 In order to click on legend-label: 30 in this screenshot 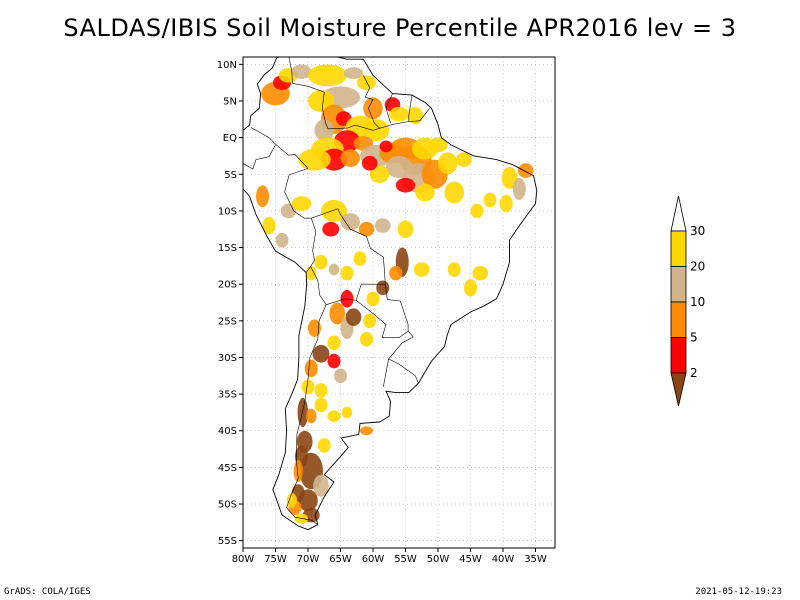, I will do `click(697, 231)`.